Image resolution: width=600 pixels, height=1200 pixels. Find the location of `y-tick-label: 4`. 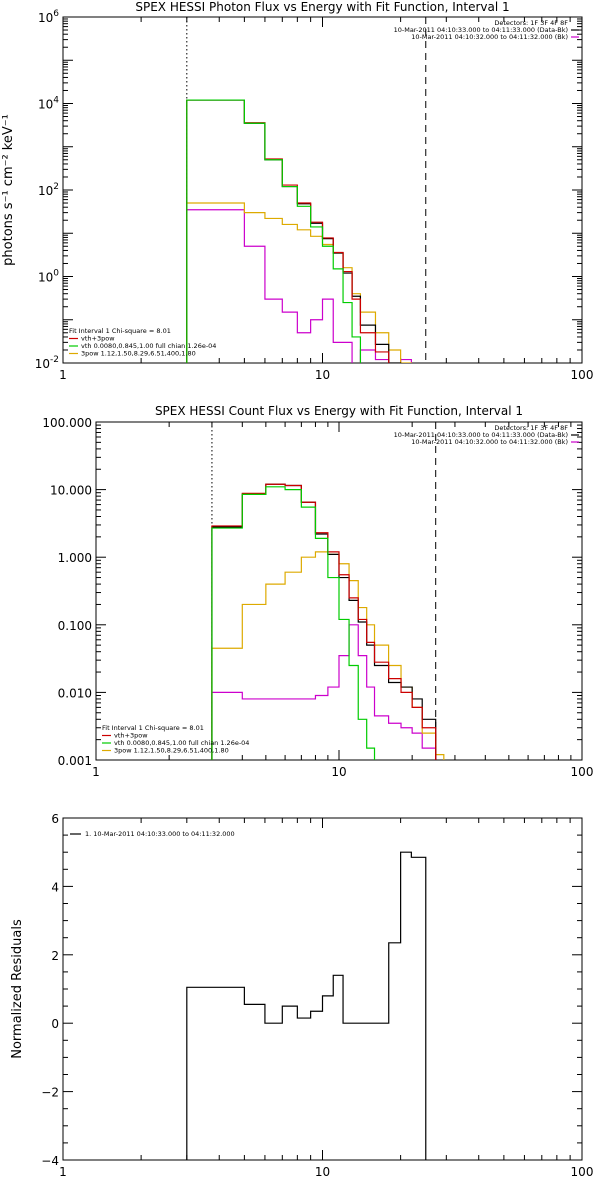

y-tick-label: 4 is located at coordinates (55, 887).